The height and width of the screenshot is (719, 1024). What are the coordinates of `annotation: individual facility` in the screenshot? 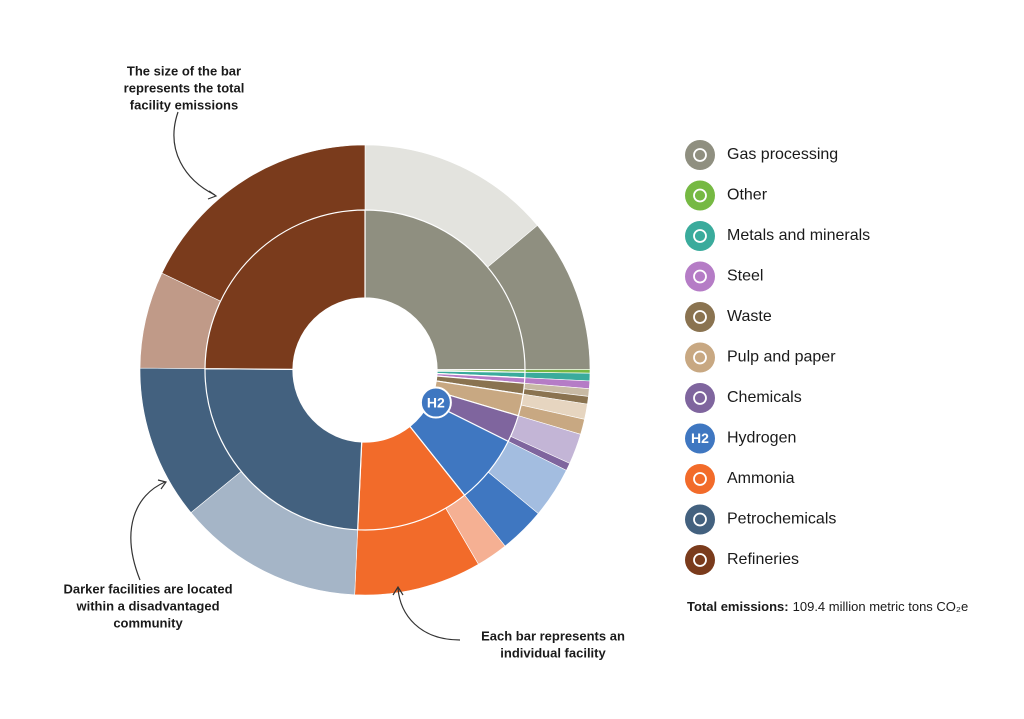 It's located at (553, 652).